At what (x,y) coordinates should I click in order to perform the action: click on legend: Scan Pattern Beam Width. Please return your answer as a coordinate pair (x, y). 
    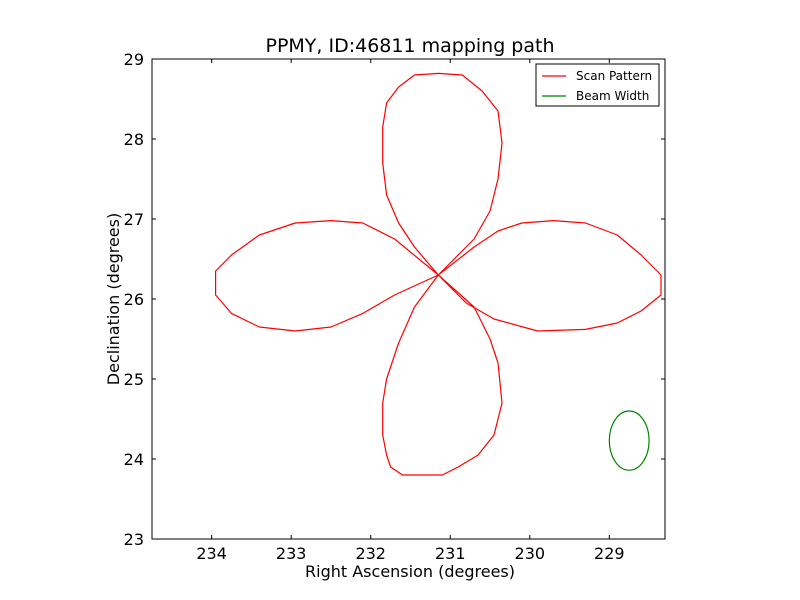
    Looking at the image, I should click on (597, 85).